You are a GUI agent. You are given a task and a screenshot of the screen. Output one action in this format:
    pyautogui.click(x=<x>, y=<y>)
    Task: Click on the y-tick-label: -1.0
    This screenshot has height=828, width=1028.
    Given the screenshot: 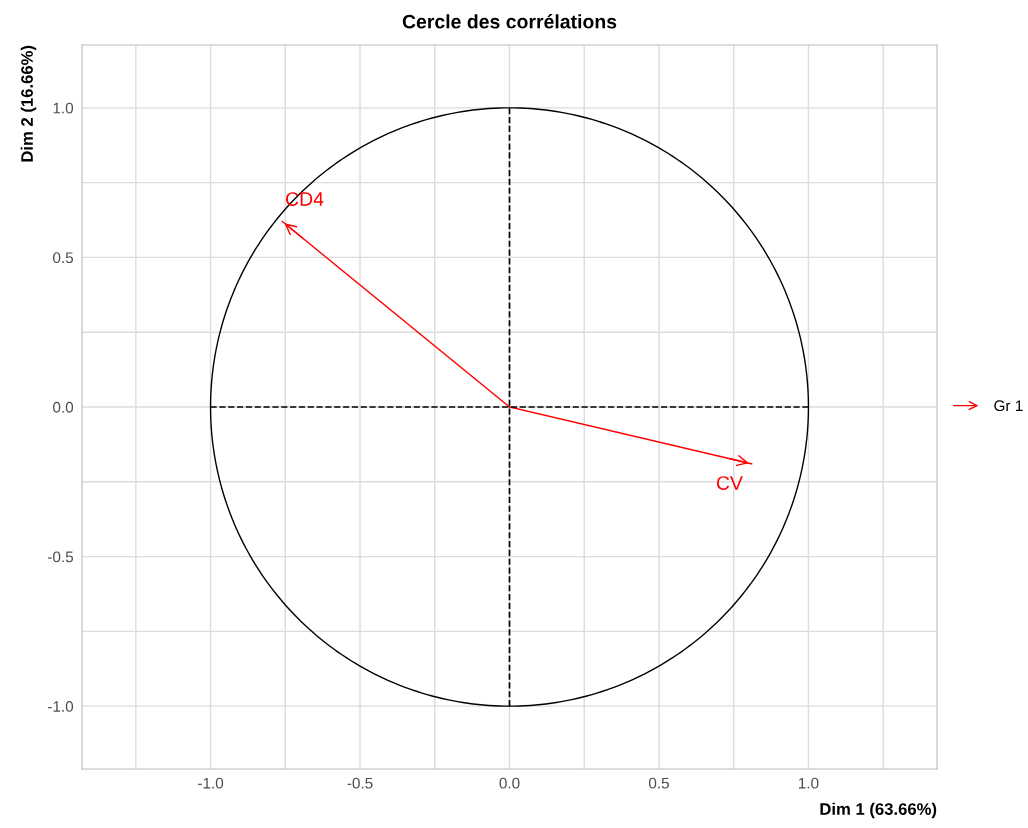 What is the action you would take?
    pyautogui.click(x=61, y=706)
    